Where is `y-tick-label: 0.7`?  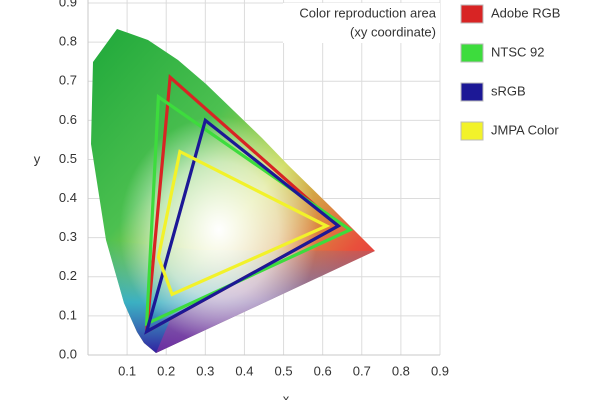 y-tick-label: 0.7 is located at coordinates (68, 80).